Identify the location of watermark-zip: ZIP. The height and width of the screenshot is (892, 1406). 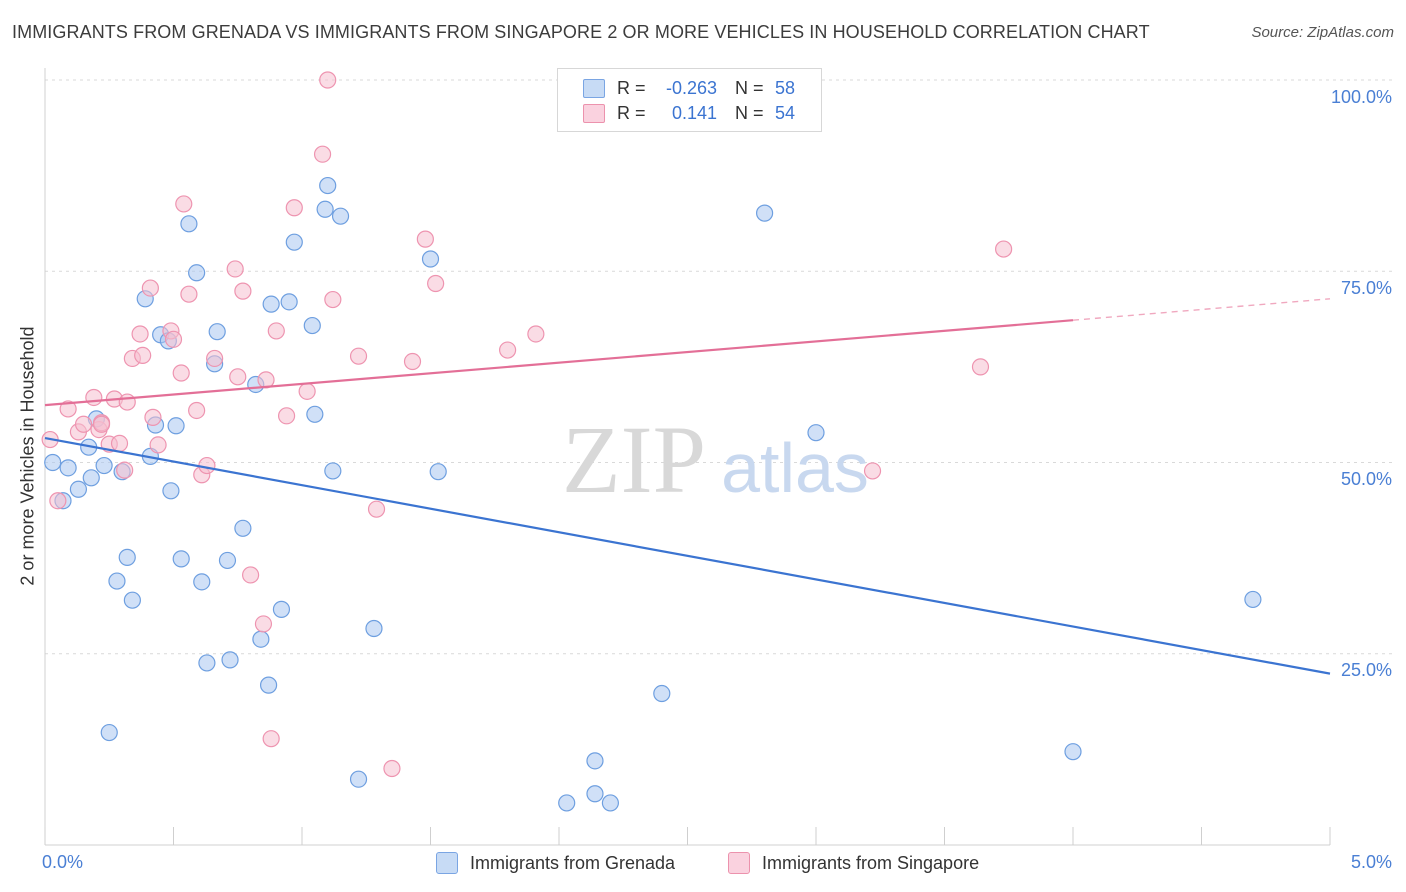
(634, 459).